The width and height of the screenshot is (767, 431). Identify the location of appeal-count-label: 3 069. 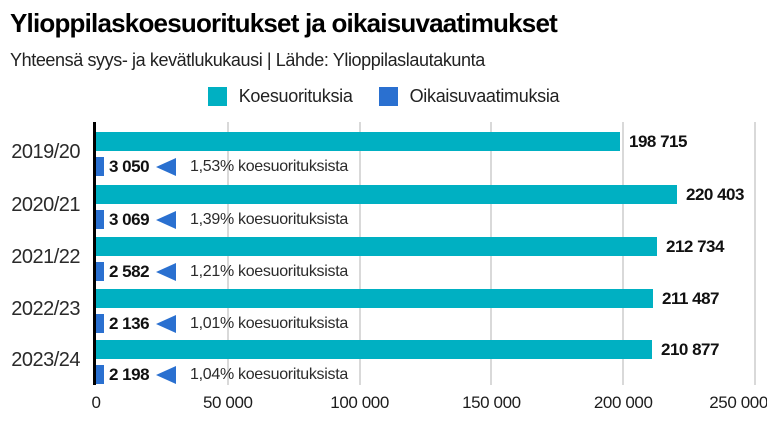
(129, 219).